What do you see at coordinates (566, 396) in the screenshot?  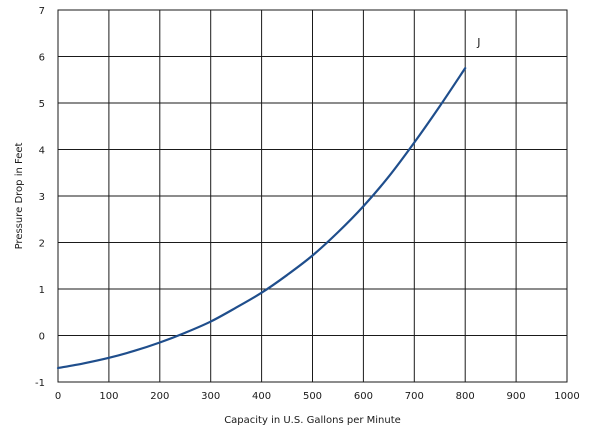 I see `x-tick-label: 1000` at bounding box center [566, 396].